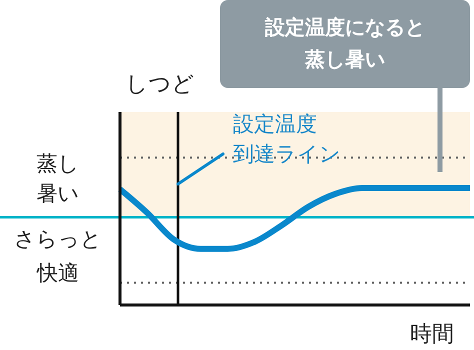 Image resolution: width=474 pixels, height=350 pixels. I want to click on text: 設定温度になると蒸し暑い, so click(344, 43).